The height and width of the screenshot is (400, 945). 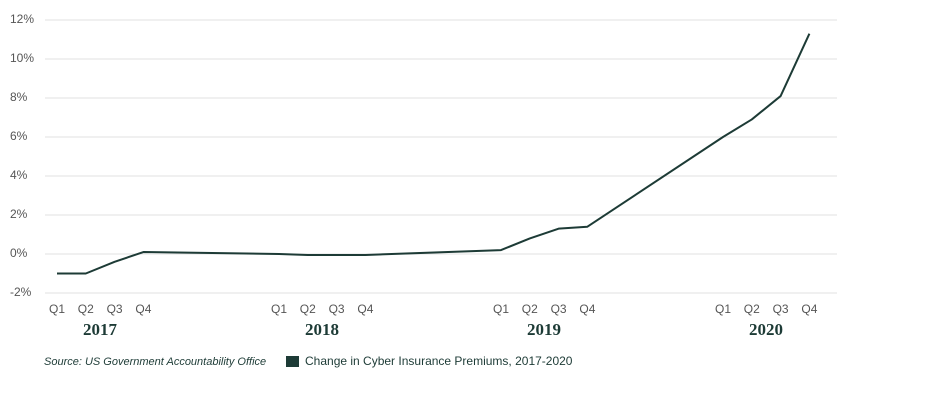 I want to click on year-label: 2017, so click(x=100, y=329).